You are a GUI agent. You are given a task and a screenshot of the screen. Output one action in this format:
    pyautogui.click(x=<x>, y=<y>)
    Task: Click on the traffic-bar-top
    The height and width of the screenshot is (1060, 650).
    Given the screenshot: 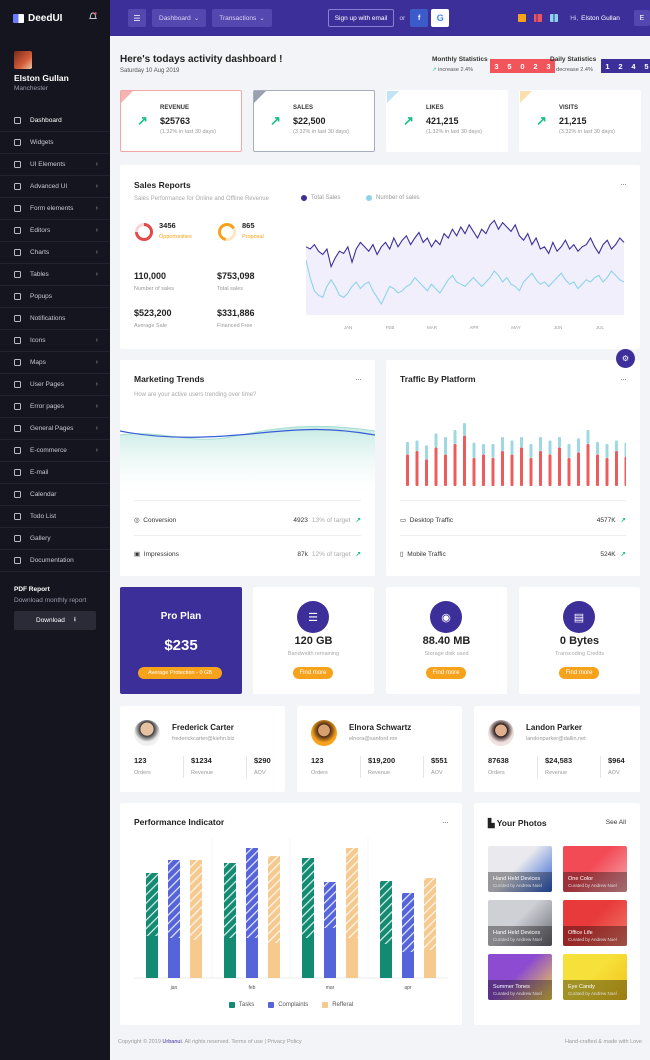 What is the action you would take?
    pyautogui.click(x=597, y=448)
    